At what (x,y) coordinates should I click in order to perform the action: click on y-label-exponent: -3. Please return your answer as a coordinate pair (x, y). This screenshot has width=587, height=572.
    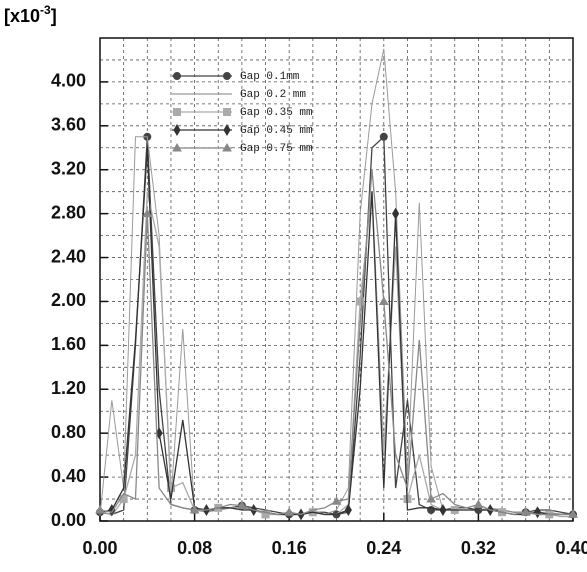
    Looking at the image, I should click on (45, 10).